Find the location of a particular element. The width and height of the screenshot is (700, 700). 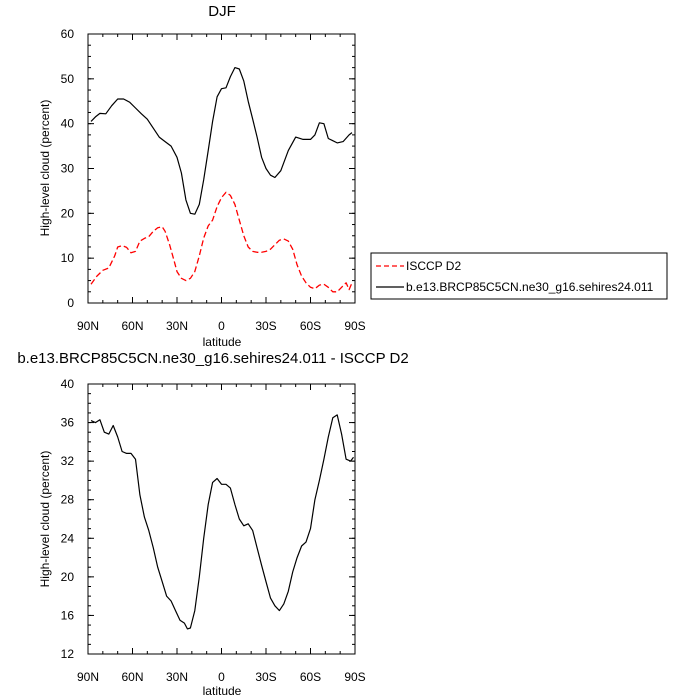

legend-box is located at coordinates (519, 276).